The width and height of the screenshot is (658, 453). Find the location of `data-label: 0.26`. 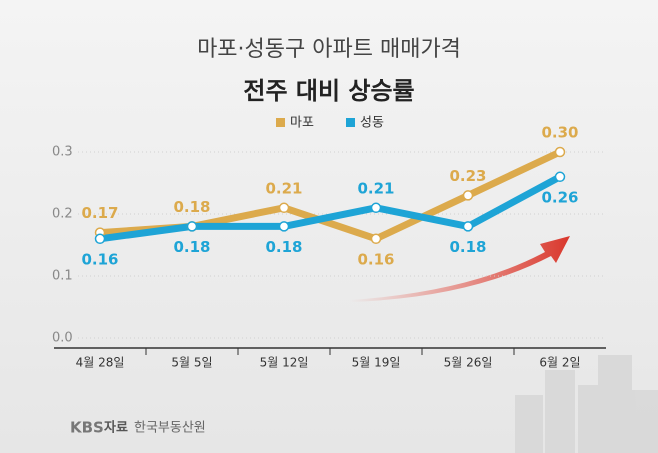

data-label: 0.26 is located at coordinates (559, 197).